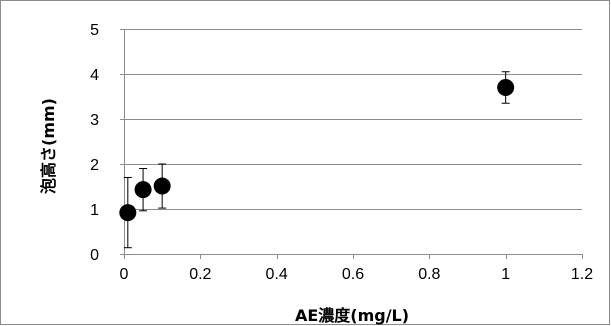 This screenshot has width=611, height=326. I want to click on y-tick-label-4: 4, so click(94, 75).